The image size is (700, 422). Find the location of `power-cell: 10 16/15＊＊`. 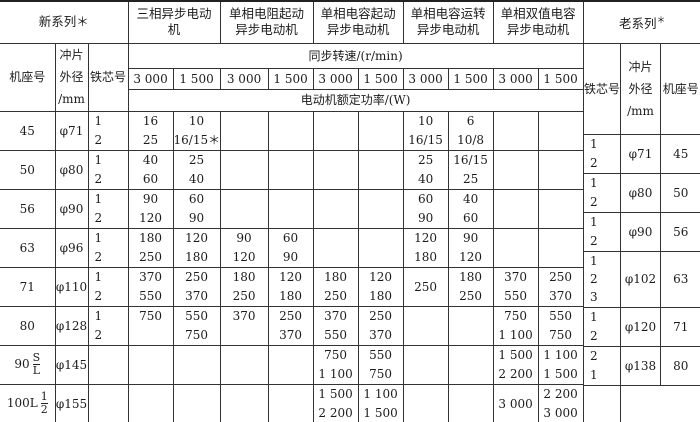

power-cell: 10 16/15＊＊ is located at coordinates (196, 130).